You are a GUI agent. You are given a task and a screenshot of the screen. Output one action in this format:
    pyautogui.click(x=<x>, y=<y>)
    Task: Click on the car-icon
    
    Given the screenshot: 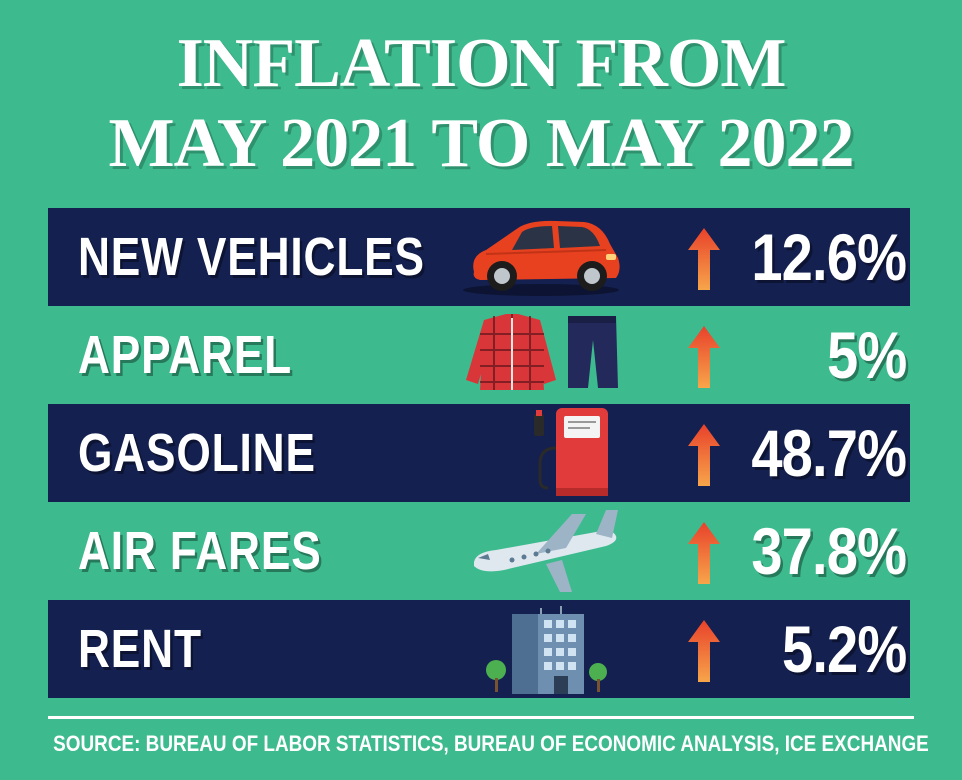 What is the action you would take?
    pyautogui.click(x=541, y=258)
    